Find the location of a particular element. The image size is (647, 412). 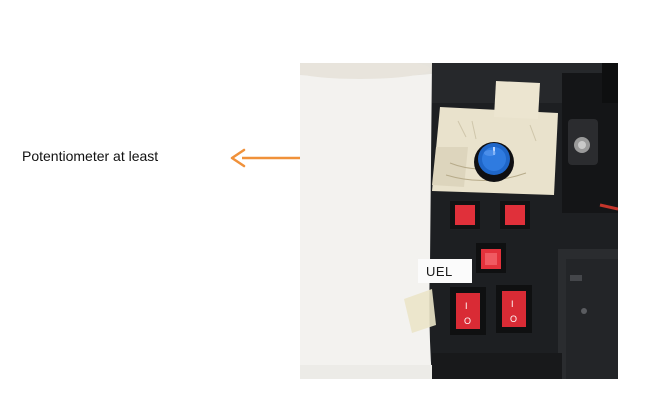

annotation-caption: Potentiometer at least is located at coordinates (90, 156).